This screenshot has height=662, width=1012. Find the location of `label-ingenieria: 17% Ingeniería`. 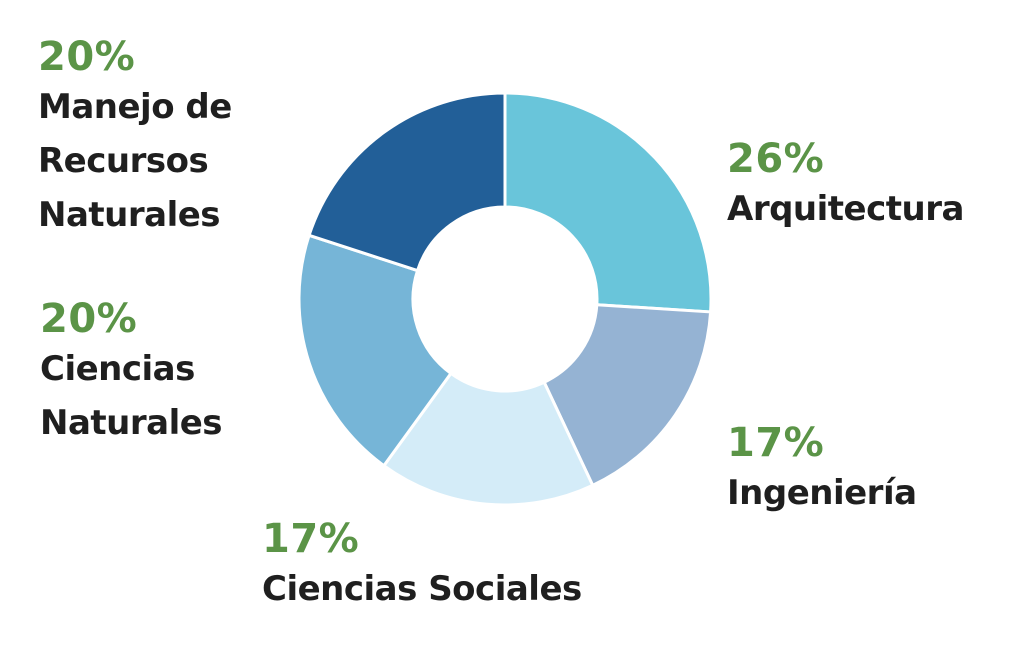

label-ingenieria: 17% Ingeniería is located at coordinates (822, 470).